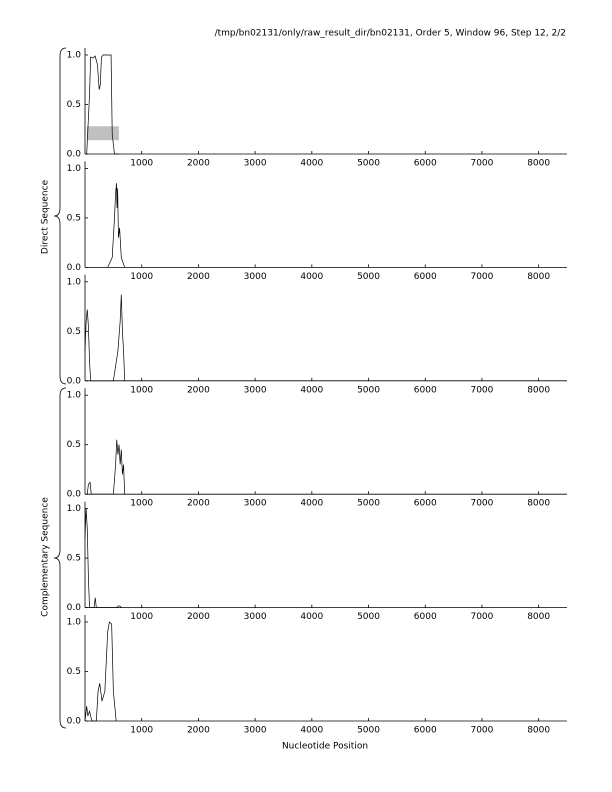  I want to click on group-label: Direct Sequence, so click(46, 216).